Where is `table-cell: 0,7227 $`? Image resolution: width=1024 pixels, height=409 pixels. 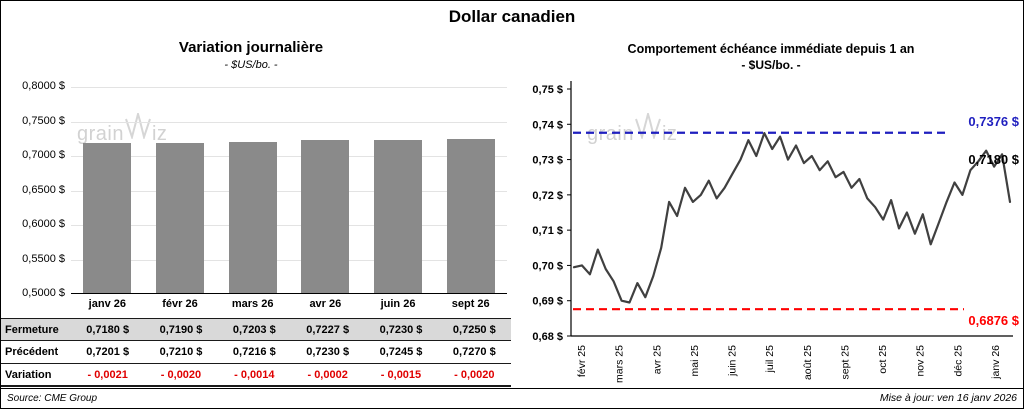 table-cell: 0,7227 $ is located at coordinates (328, 329).